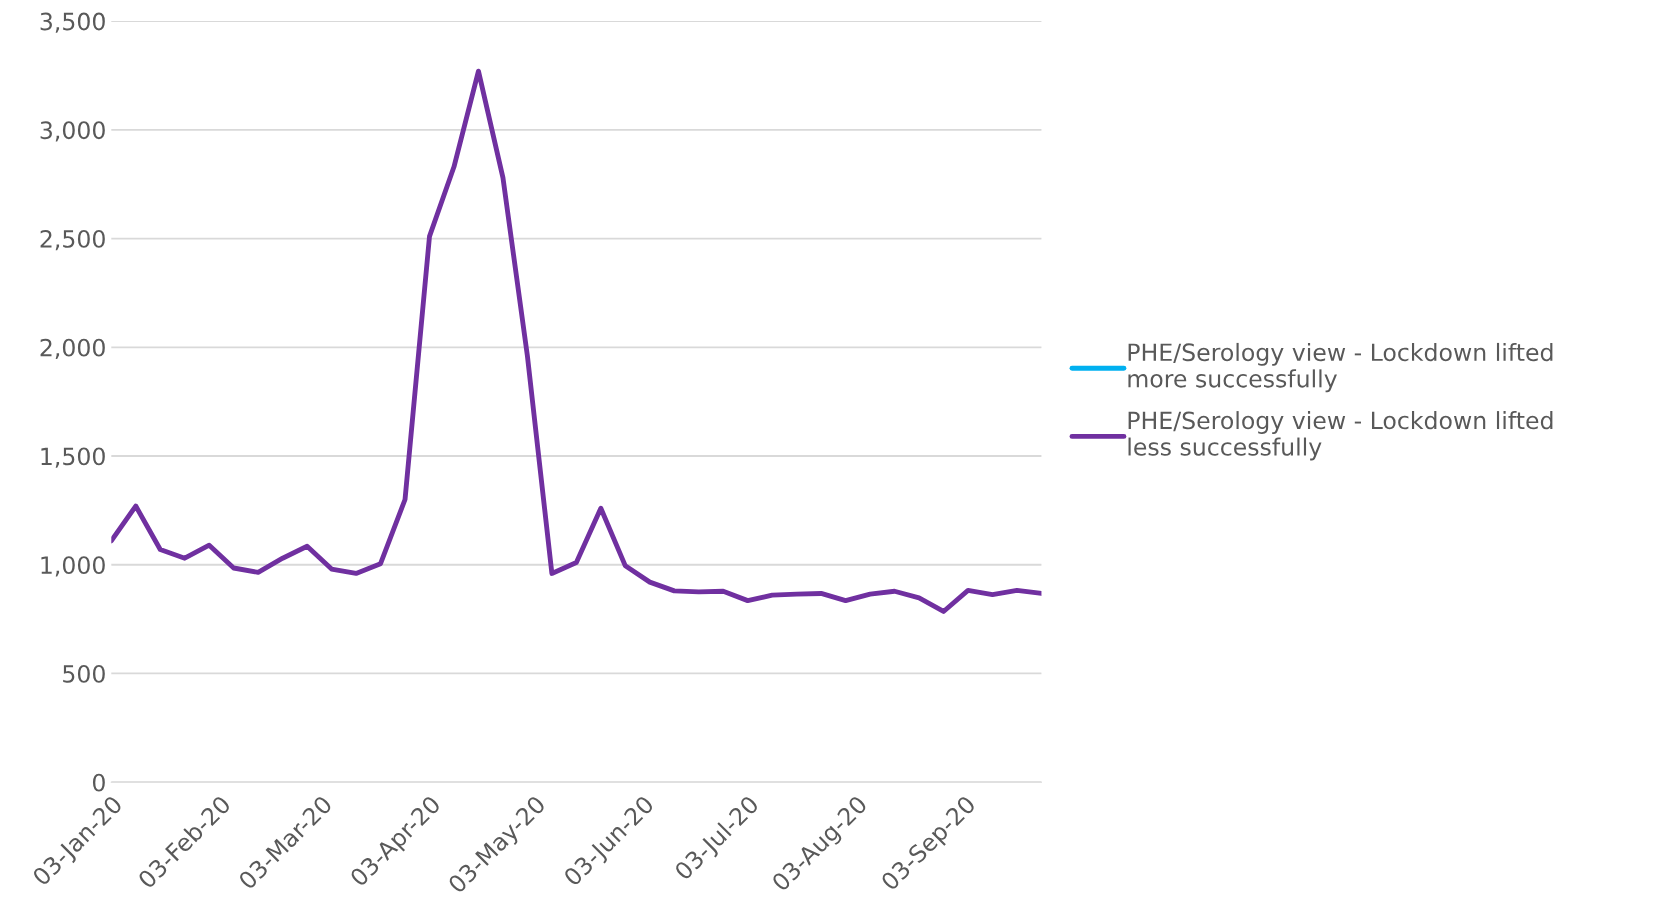  What do you see at coordinates (72, 240) in the screenshot?
I see `y-tick-label: 2,500` at bounding box center [72, 240].